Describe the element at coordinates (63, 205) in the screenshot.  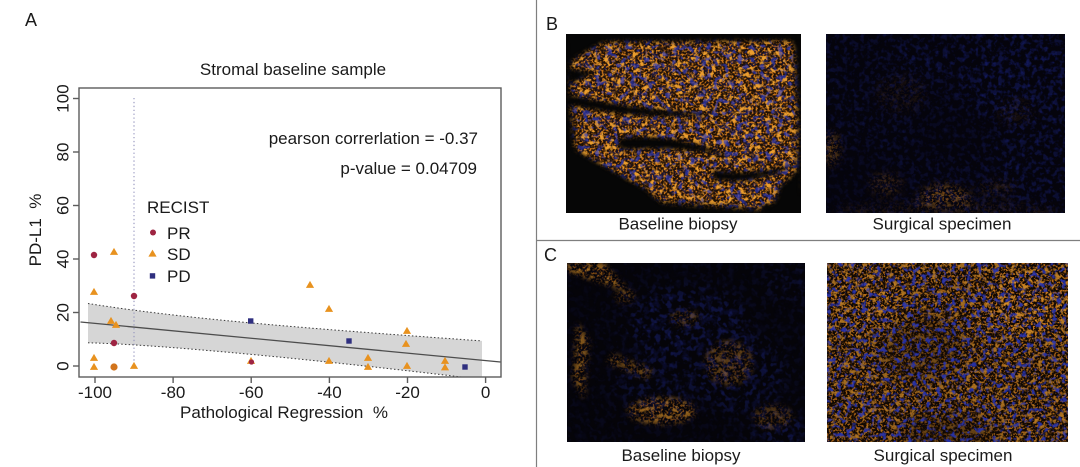
I see `svg-text: 60` at that location.